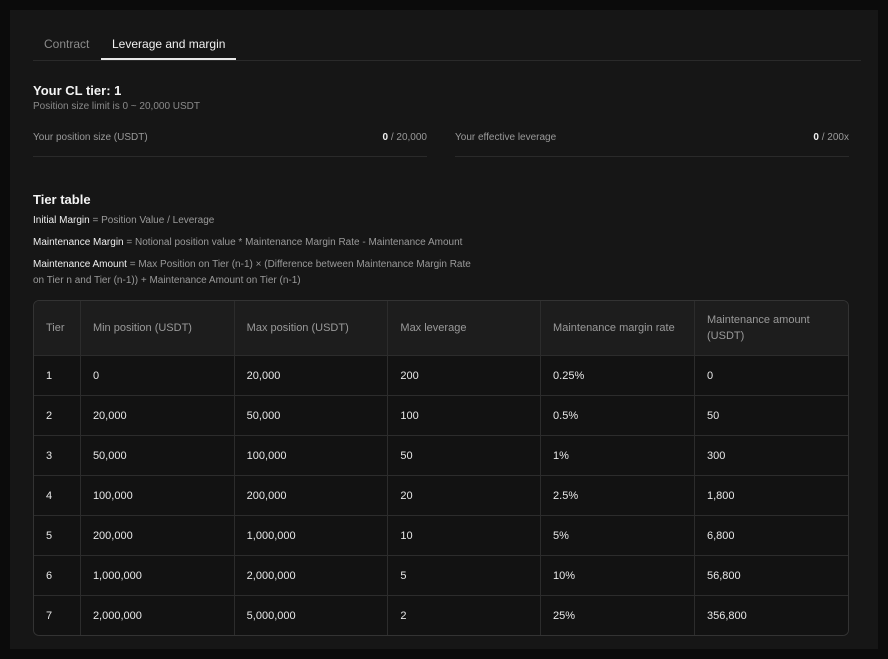 Image resolution: width=888 pixels, height=659 pixels. What do you see at coordinates (771, 535) in the screenshot?
I see `table-cell: 6,800` at bounding box center [771, 535].